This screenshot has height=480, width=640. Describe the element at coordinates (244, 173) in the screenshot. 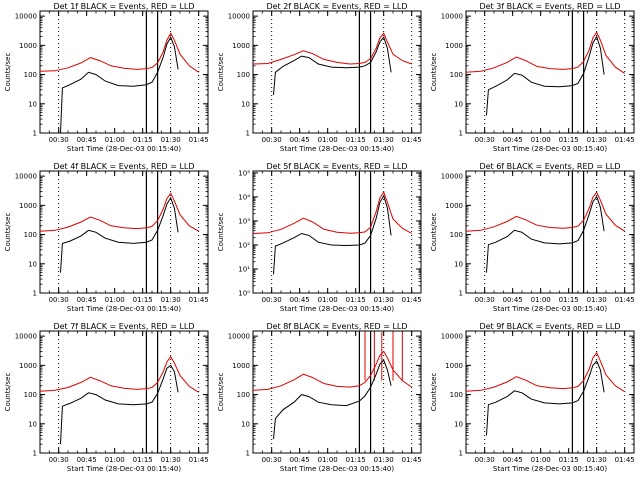

I see `y-tick-label: 10⁵` at that location.